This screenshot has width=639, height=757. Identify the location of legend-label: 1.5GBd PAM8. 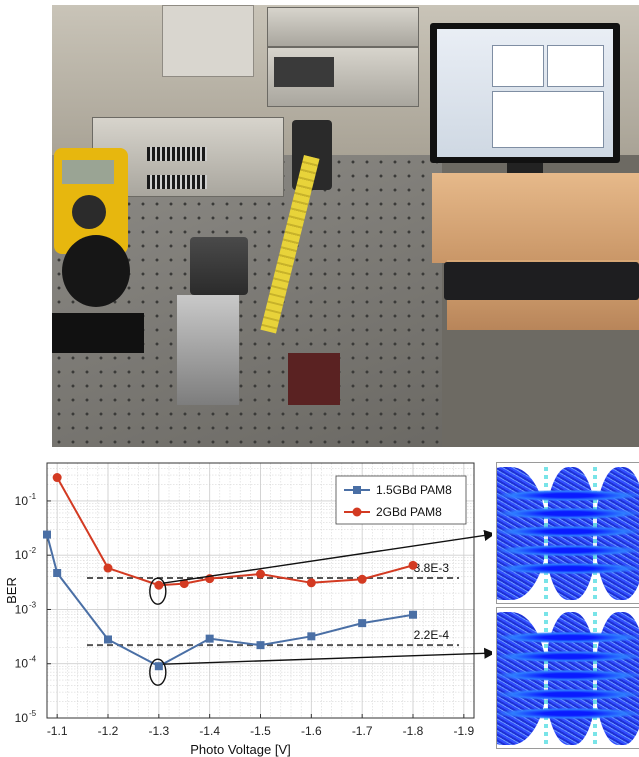
(414, 490).